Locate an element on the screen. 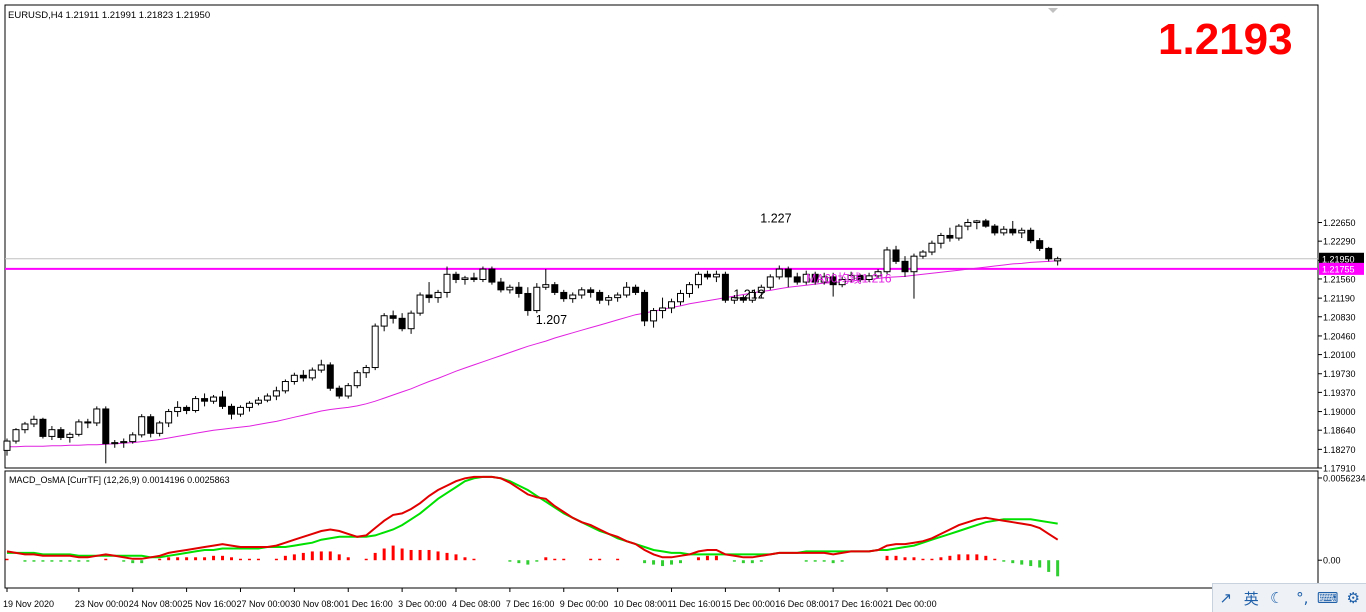 This screenshot has width=1366, height=612. y-tick-label: 1.22650 is located at coordinates (1339, 223).